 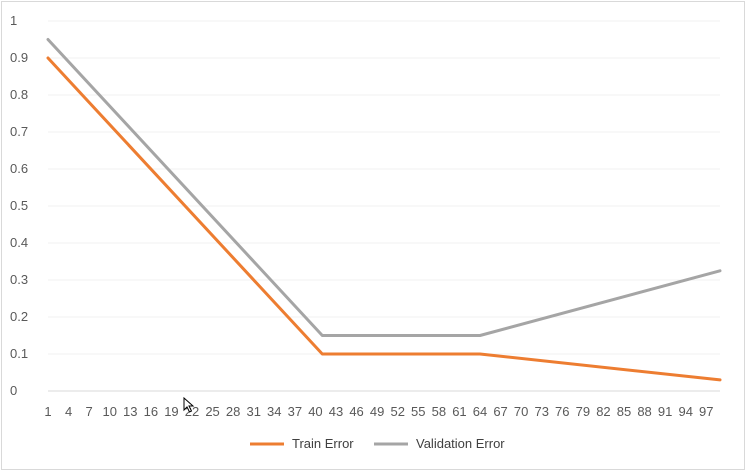 What do you see at coordinates (356, 411) in the screenshot?
I see `x-tick-label: 46` at bounding box center [356, 411].